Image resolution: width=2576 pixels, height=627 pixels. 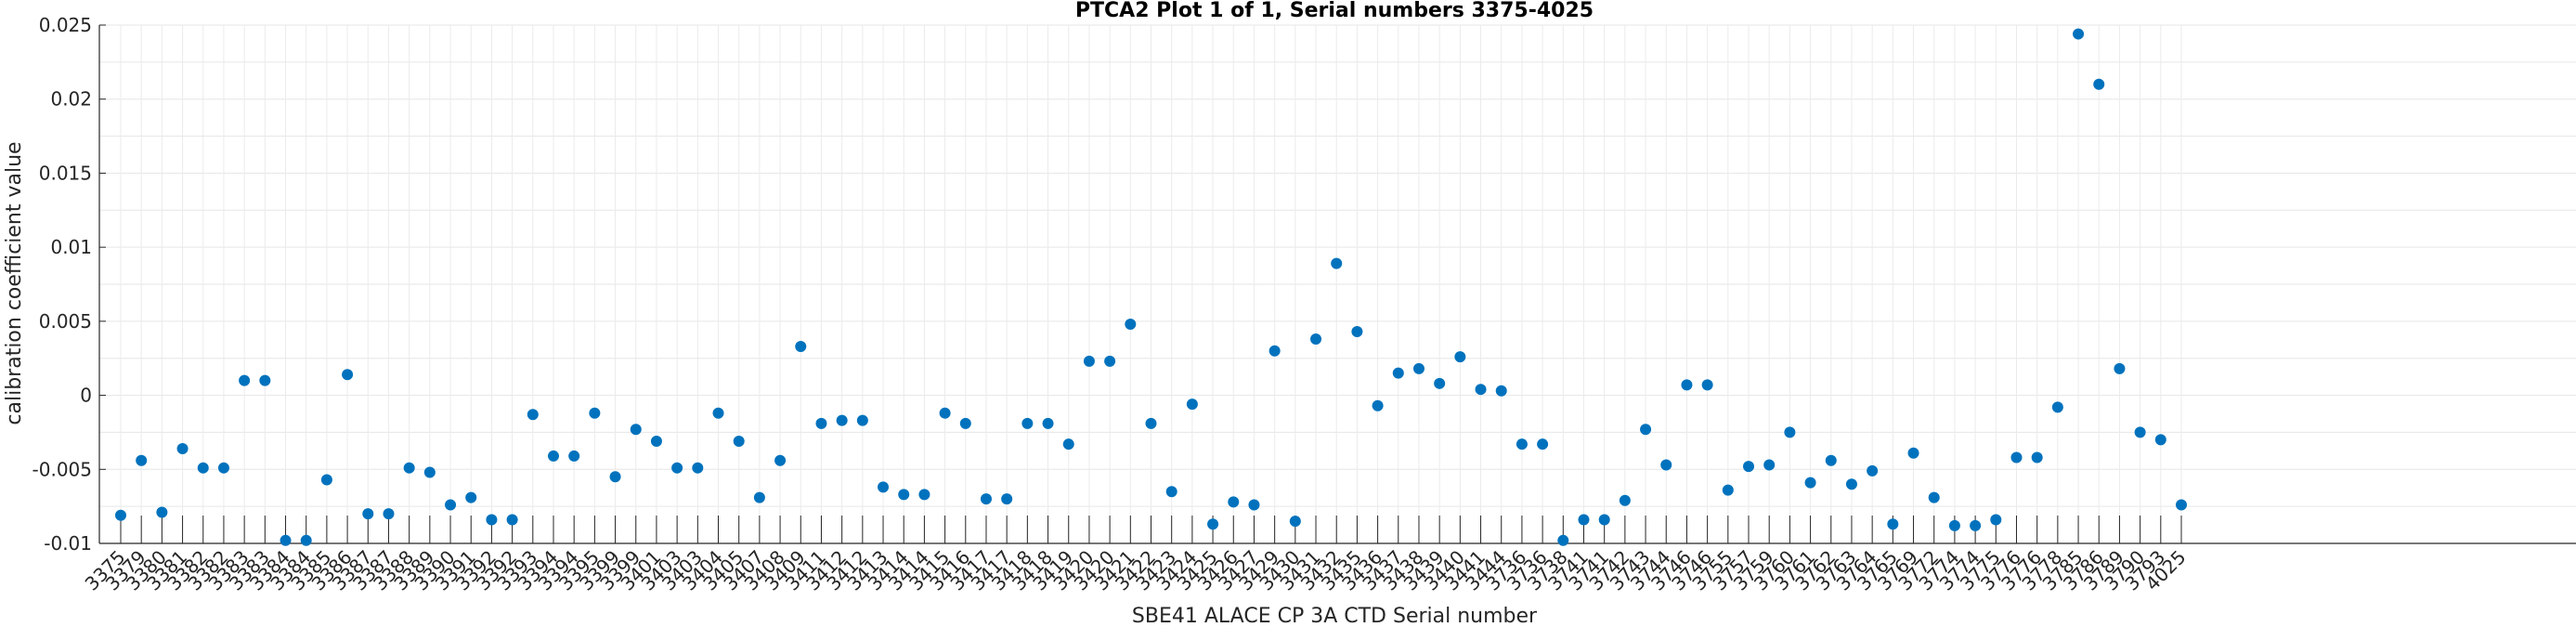 I want to click on y-tick-label: 0.025, so click(x=66, y=25).